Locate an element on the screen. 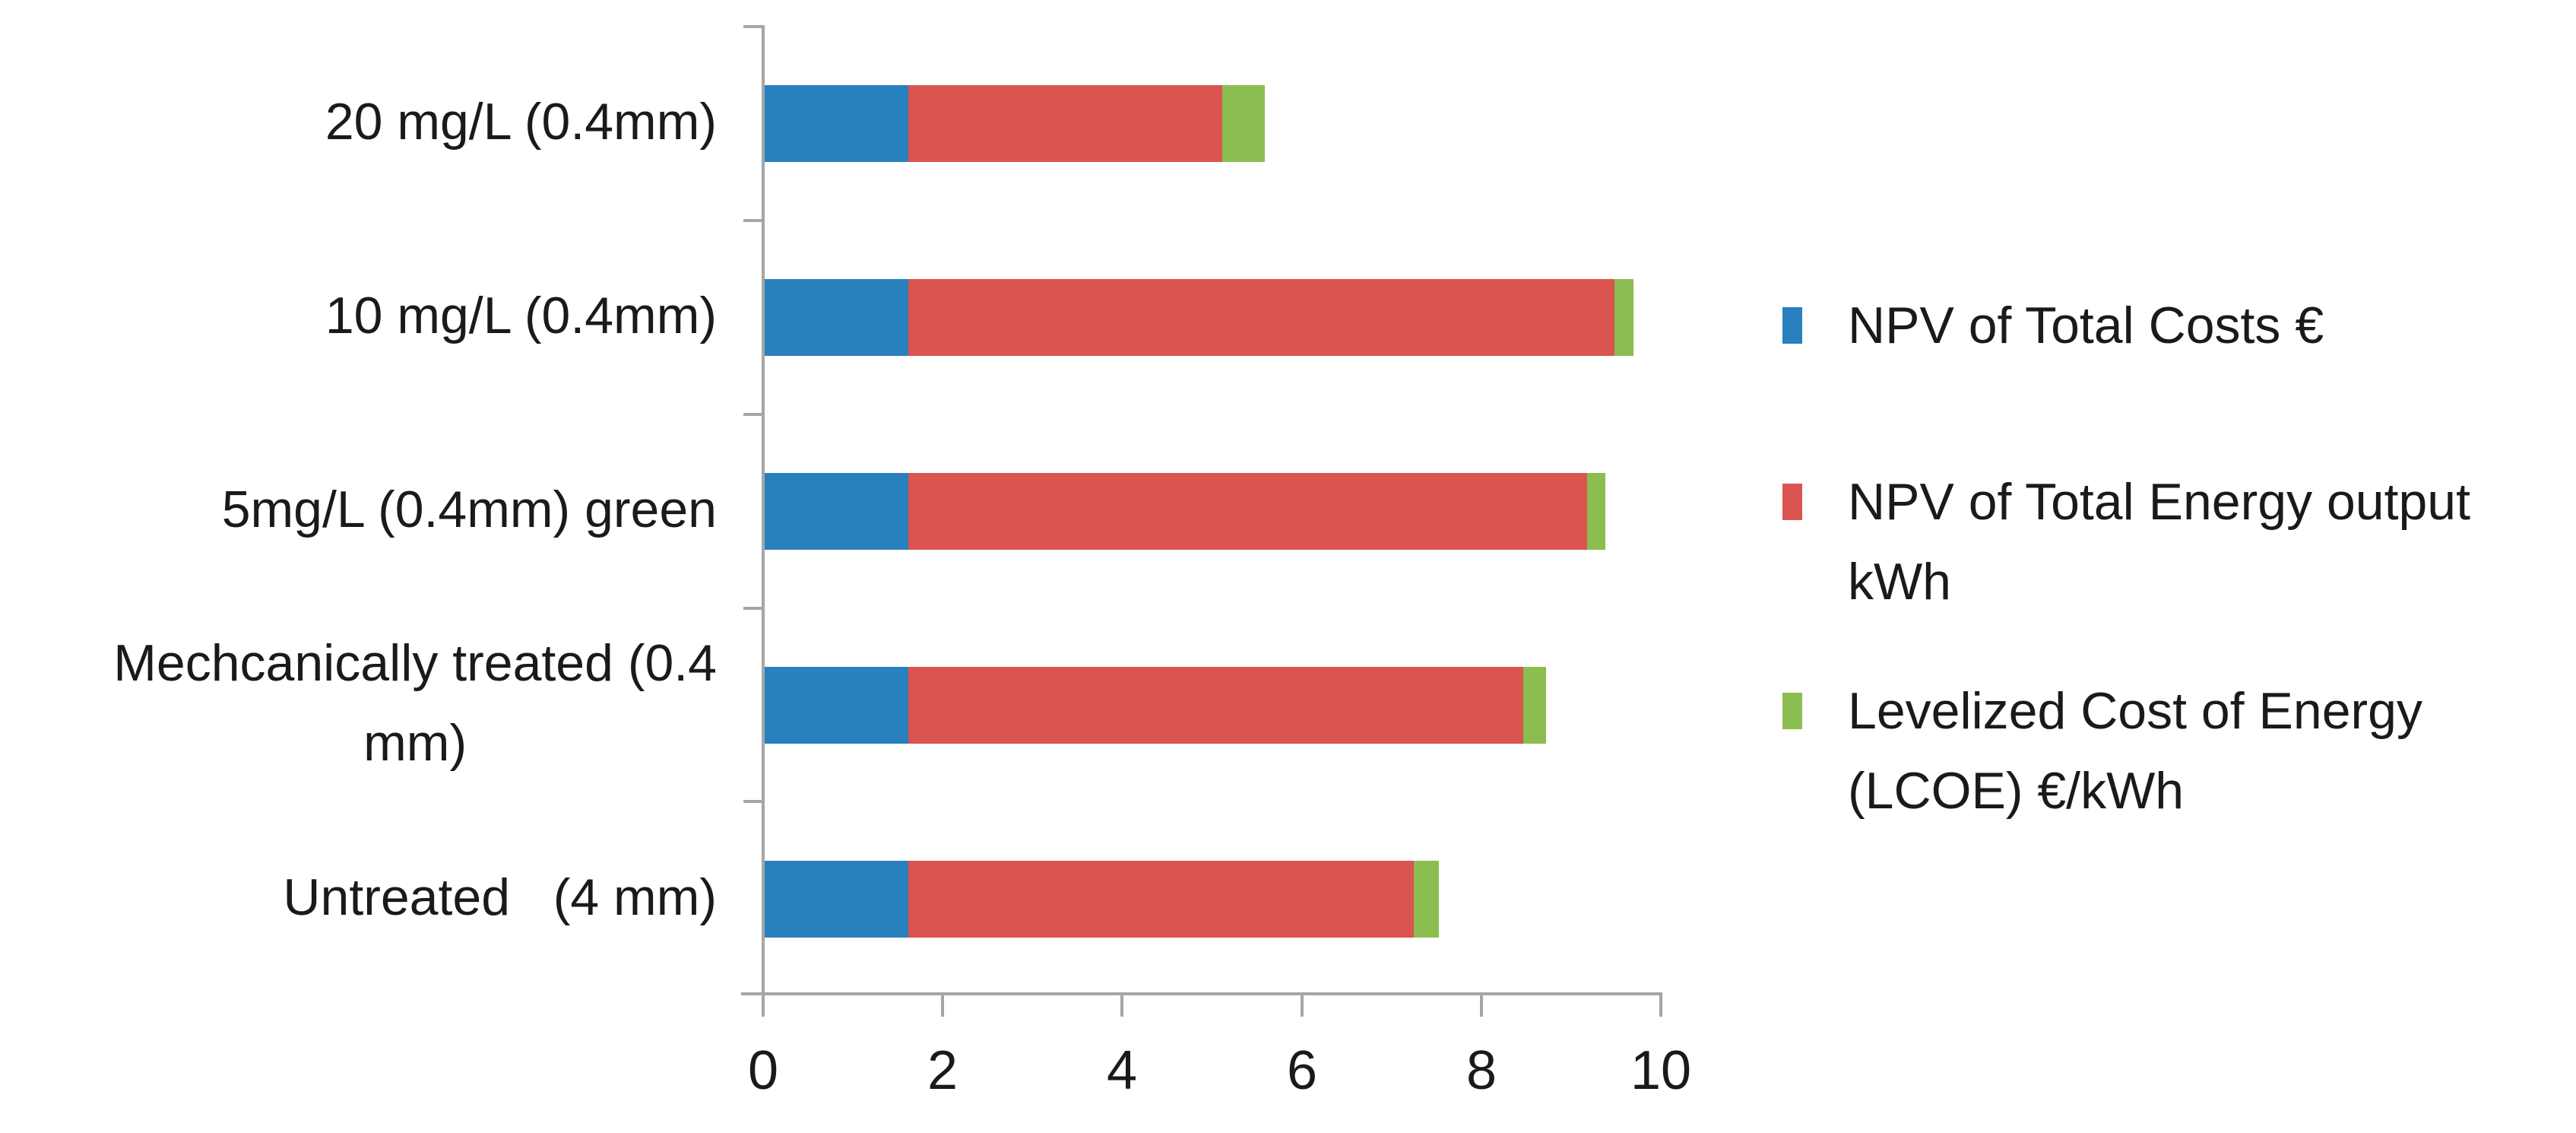 Image resolution: width=2576 pixels, height=1133 pixels. x-axis-line is located at coordinates (1201, 993).